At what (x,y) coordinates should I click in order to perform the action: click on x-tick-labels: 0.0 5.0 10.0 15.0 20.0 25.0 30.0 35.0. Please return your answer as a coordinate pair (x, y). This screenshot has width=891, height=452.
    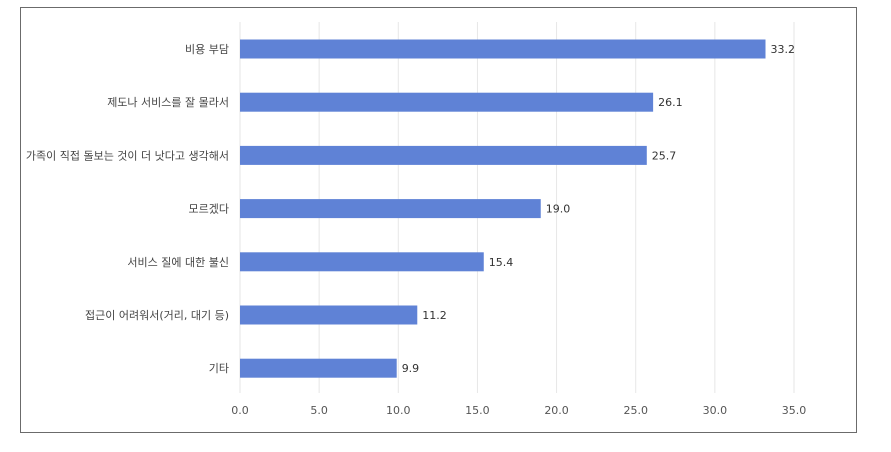
    Looking at the image, I should click on (518, 410).